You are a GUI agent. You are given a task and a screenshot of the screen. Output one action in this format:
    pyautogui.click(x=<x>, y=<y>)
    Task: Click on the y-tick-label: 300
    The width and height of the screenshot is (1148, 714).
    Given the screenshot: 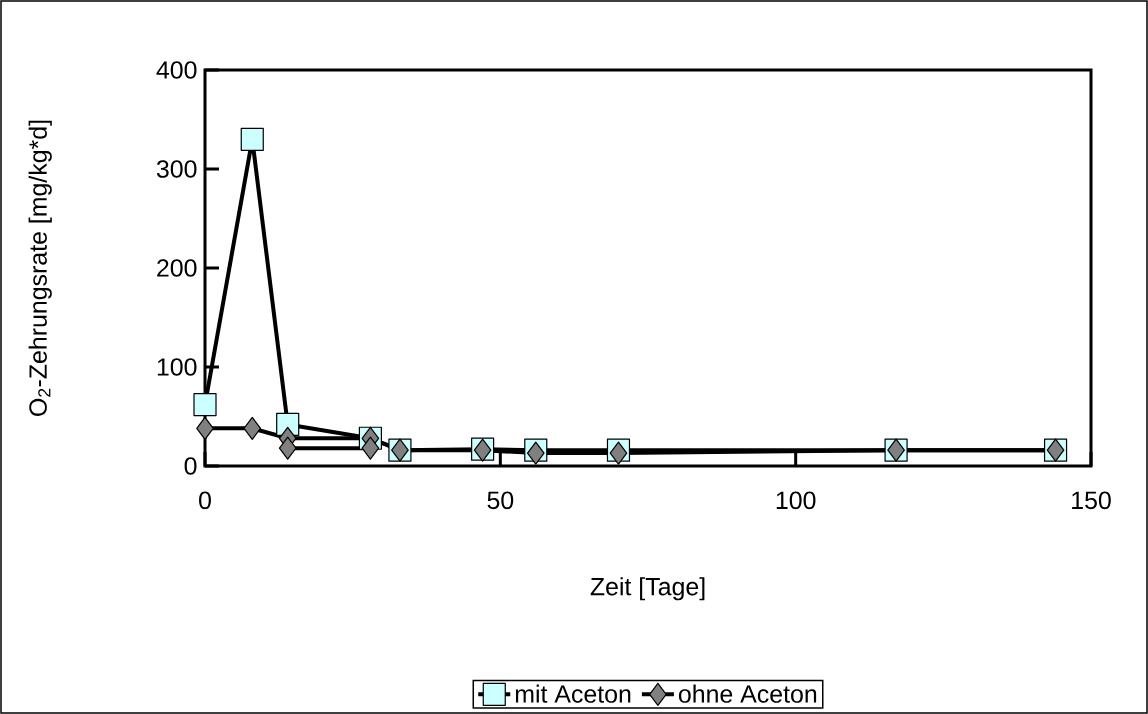 What is the action you would take?
    pyautogui.click(x=176, y=169)
    